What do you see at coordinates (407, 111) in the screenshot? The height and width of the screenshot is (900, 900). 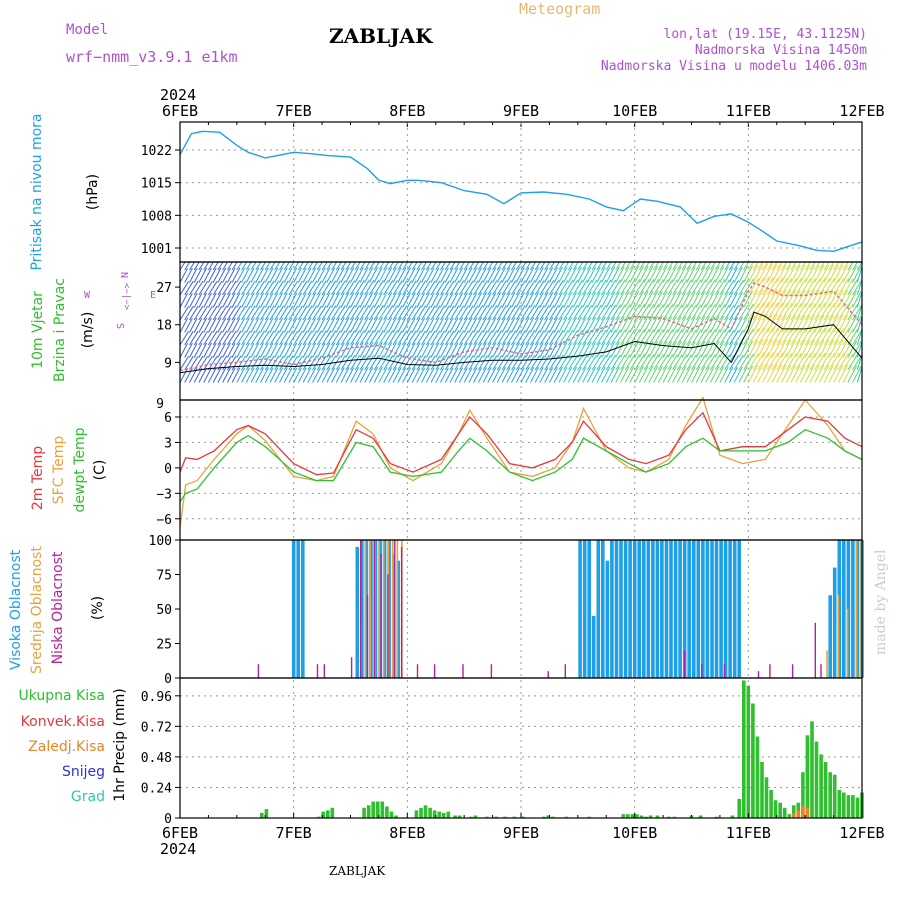 I see `top-date-label: 8FEB` at bounding box center [407, 111].